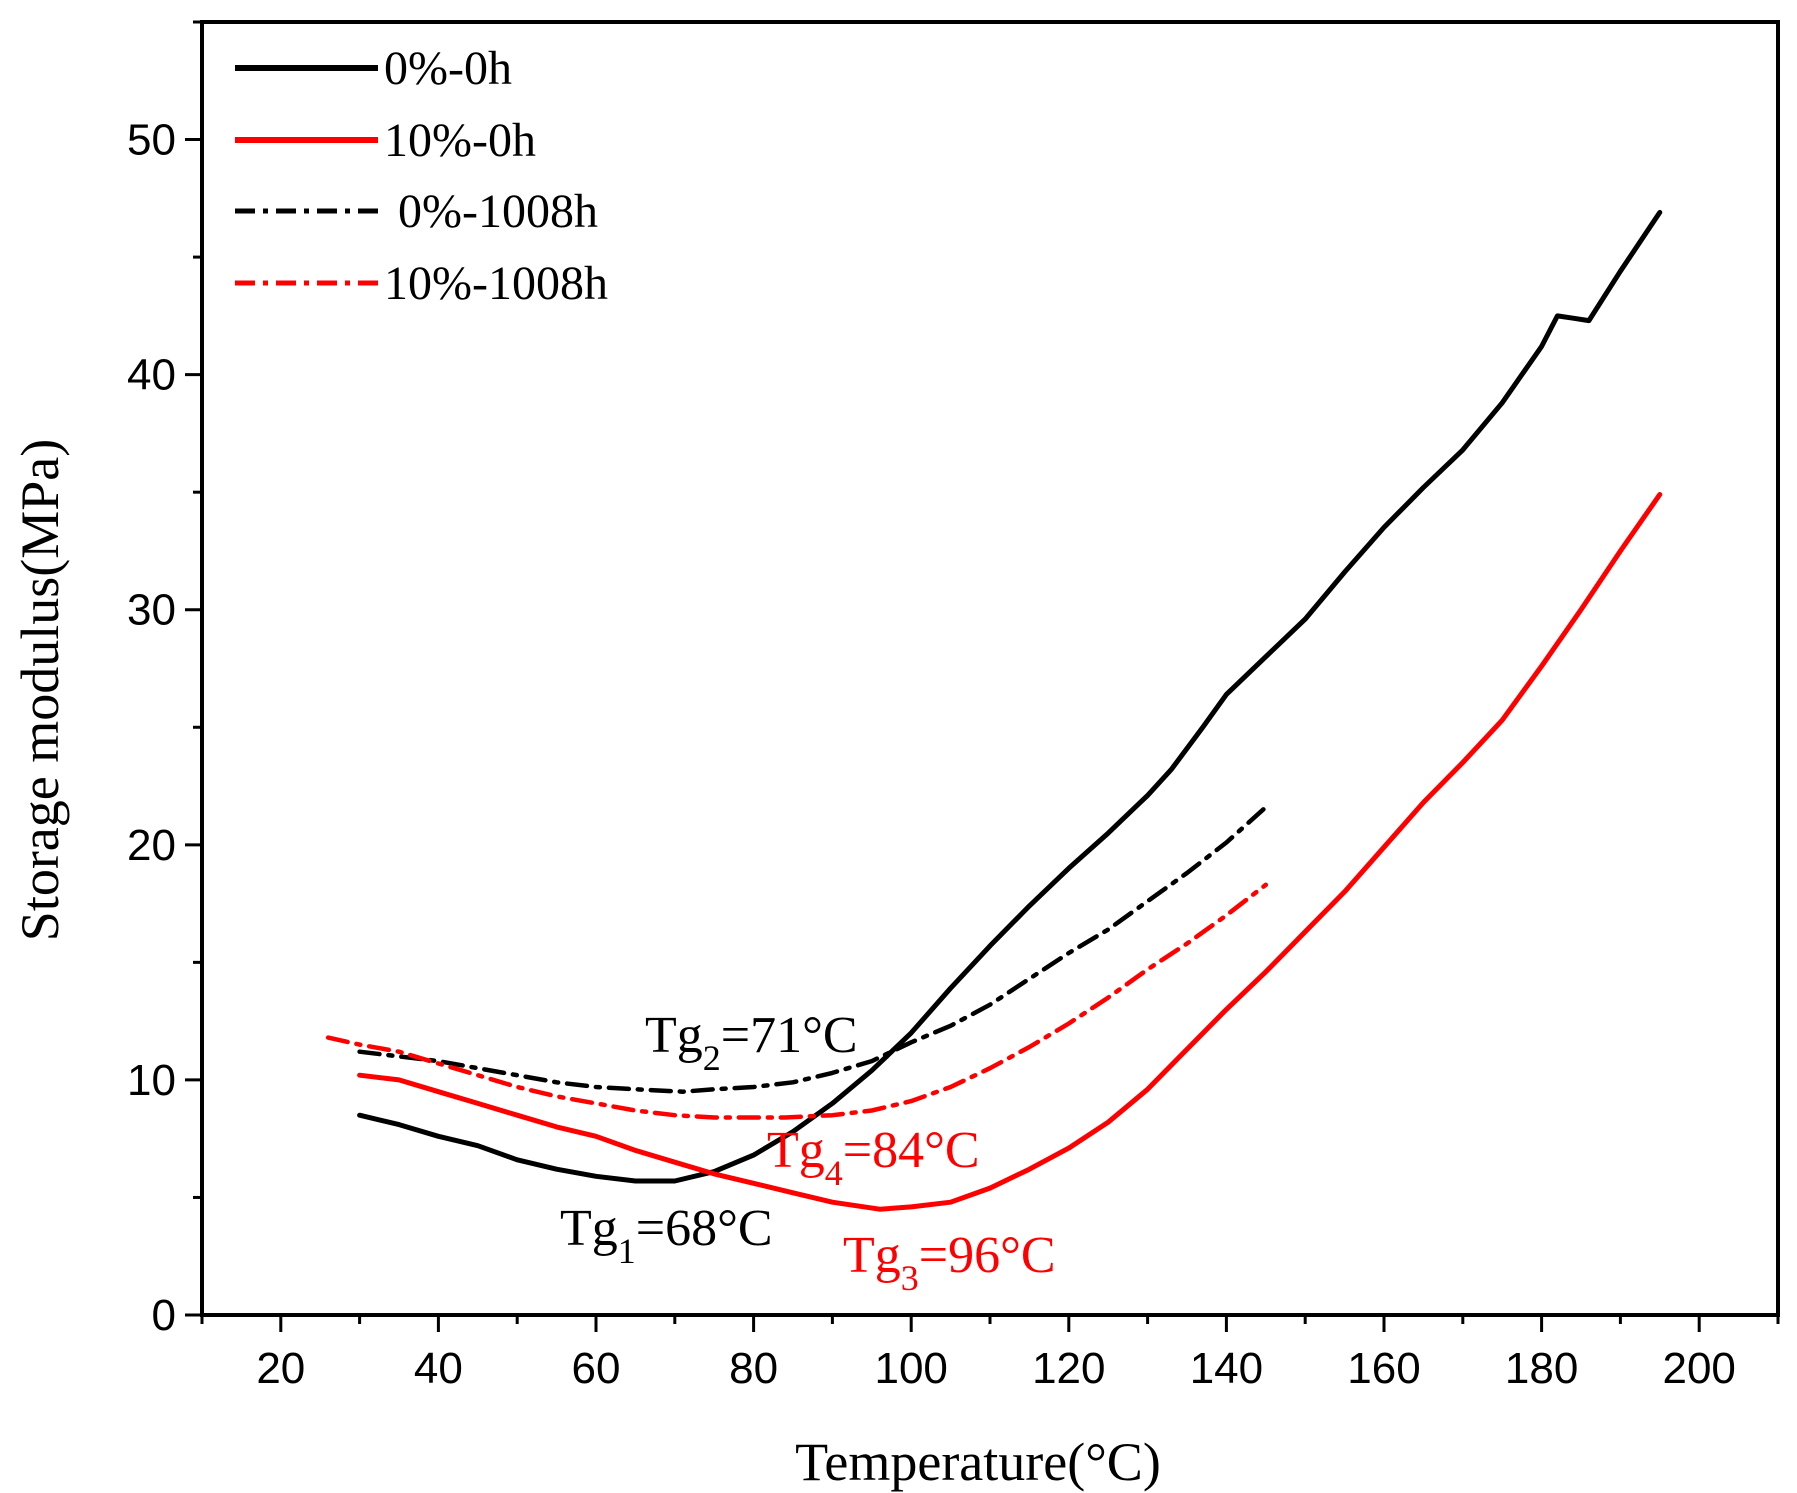  Describe the element at coordinates (1068, 1368) in the screenshot. I see `x-tick-label: 120` at that location.